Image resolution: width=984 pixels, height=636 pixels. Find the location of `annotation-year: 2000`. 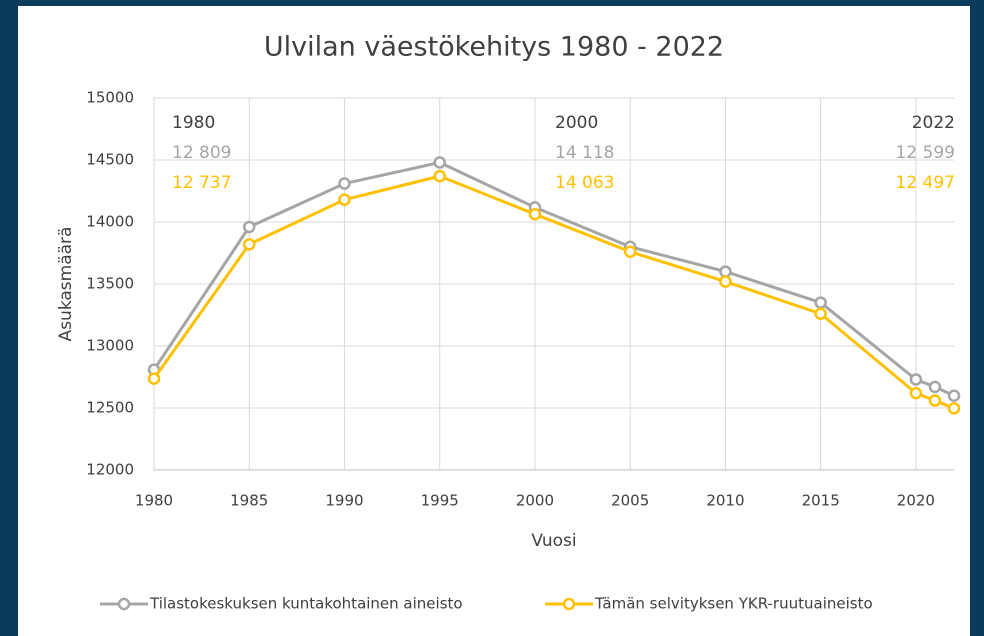

annotation-year: 2000 is located at coordinates (576, 123).